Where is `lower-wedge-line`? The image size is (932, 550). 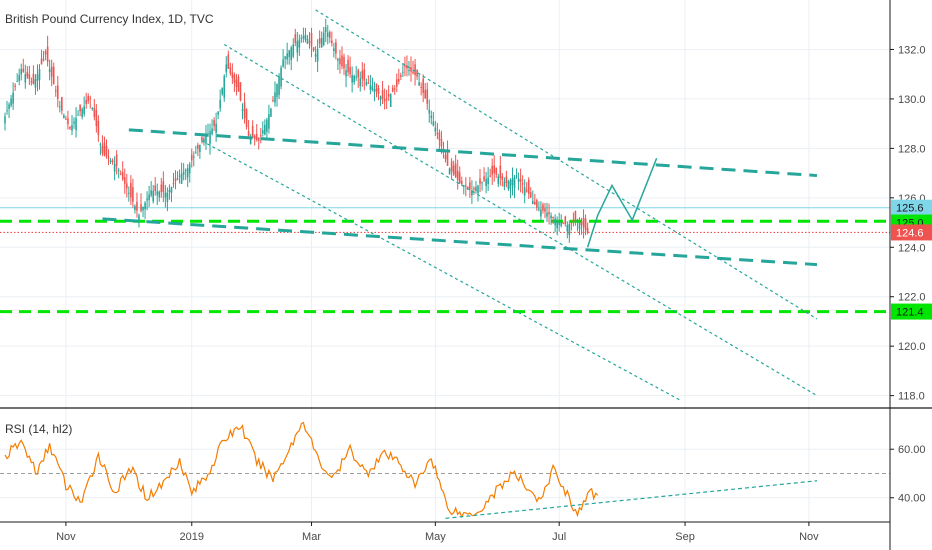
lower-wedge-line is located at coordinates (460, 242).